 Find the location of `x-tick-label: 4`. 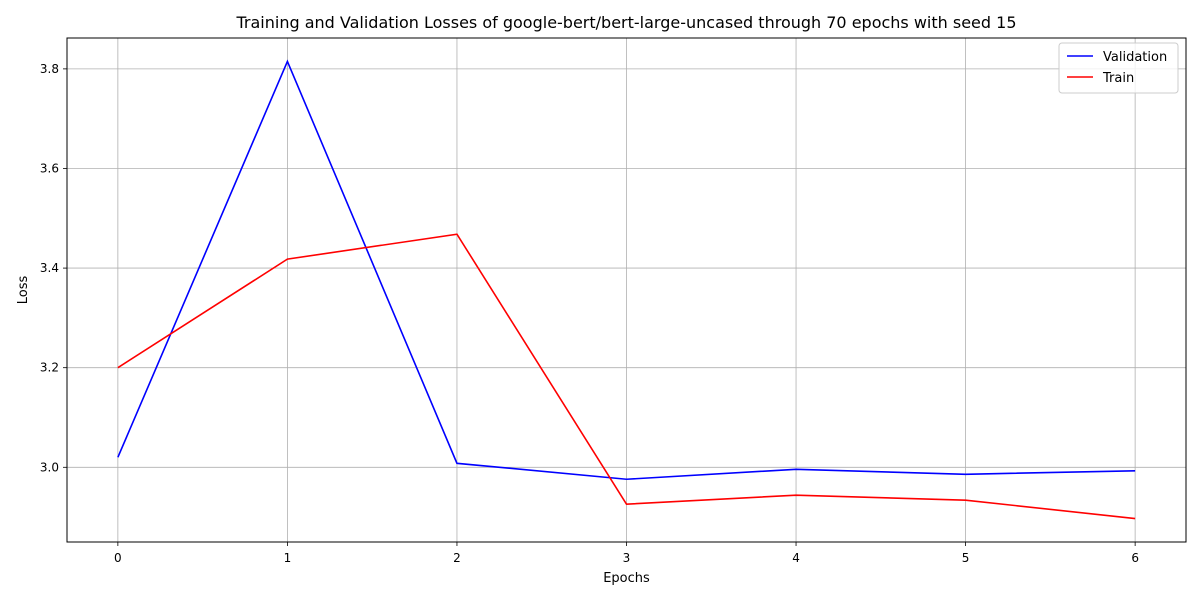

x-tick-label: 4 is located at coordinates (796, 558).